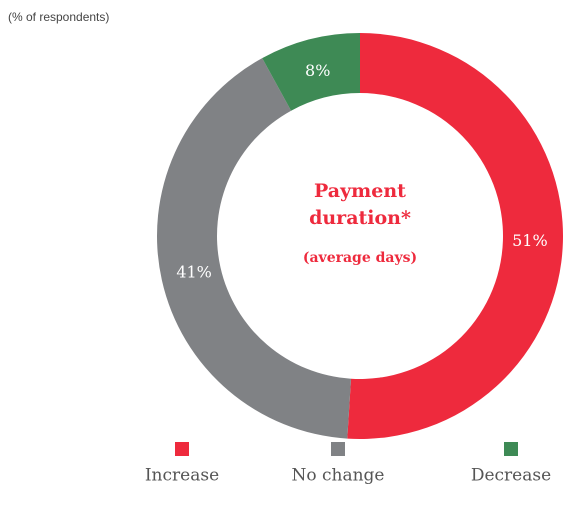 Image resolution: width=563 pixels, height=514 pixels. Describe the element at coordinates (360, 258) in the screenshot. I see `center-subtitle: (average days)` at that location.